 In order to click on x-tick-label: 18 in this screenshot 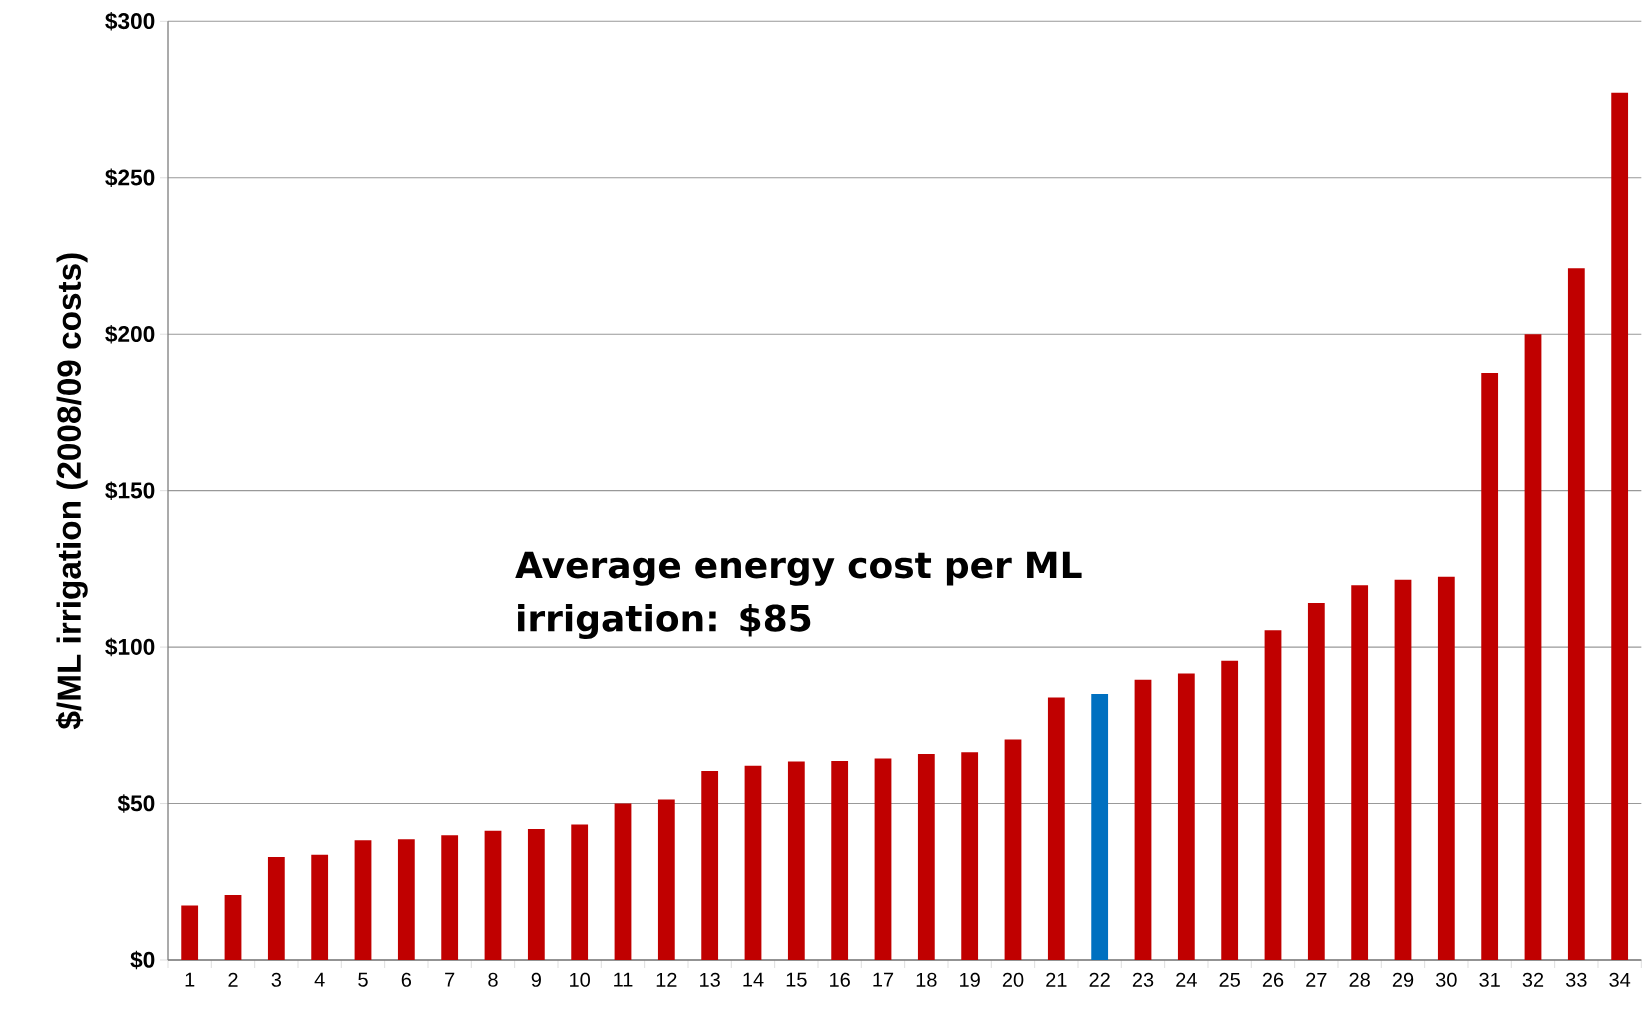, I will do `click(926, 979)`.